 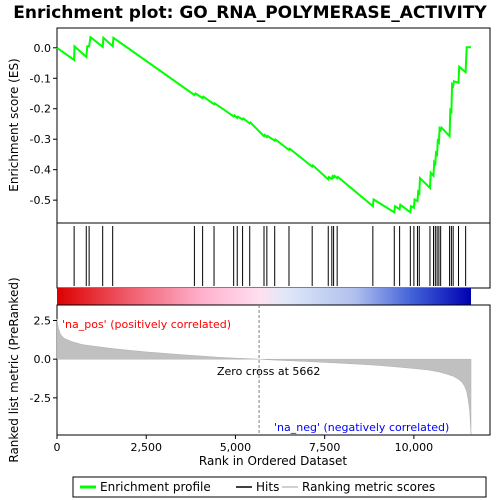 I want to click on legend-hits-label: Hits, so click(x=267, y=487).